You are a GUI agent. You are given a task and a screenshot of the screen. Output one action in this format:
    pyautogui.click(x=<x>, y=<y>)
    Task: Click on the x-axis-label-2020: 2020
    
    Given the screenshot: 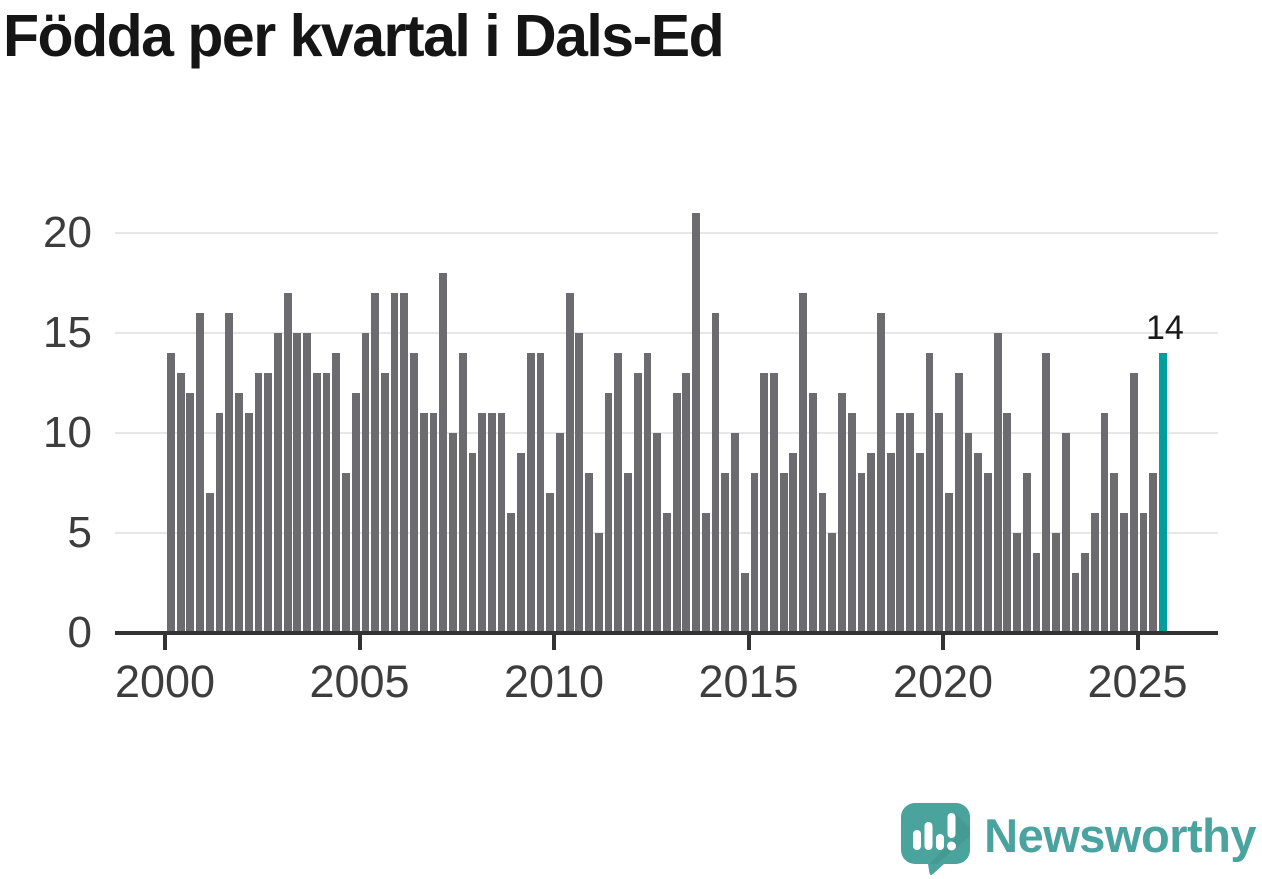 What is the action you would take?
    pyautogui.click(x=943, y=681)
    